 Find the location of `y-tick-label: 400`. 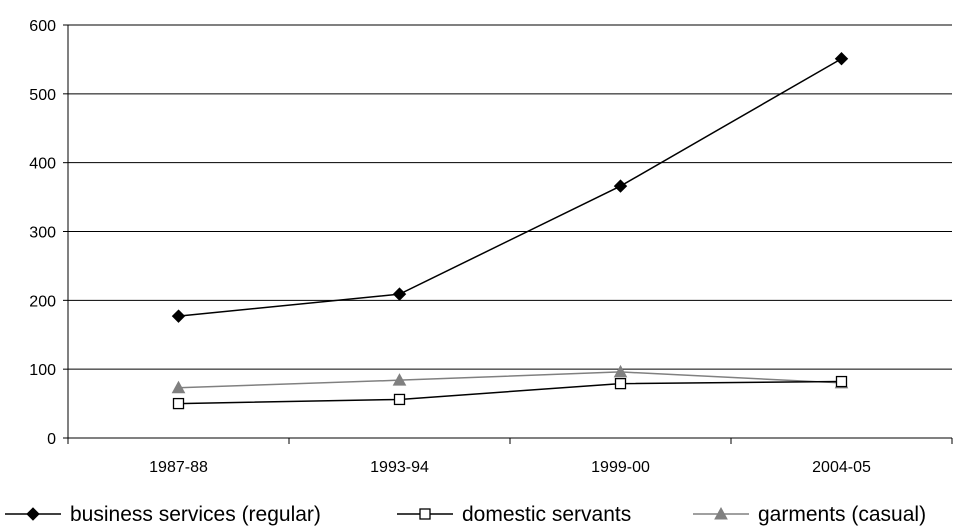

y-tick-label: 400 is located at coordinates (42, 164).